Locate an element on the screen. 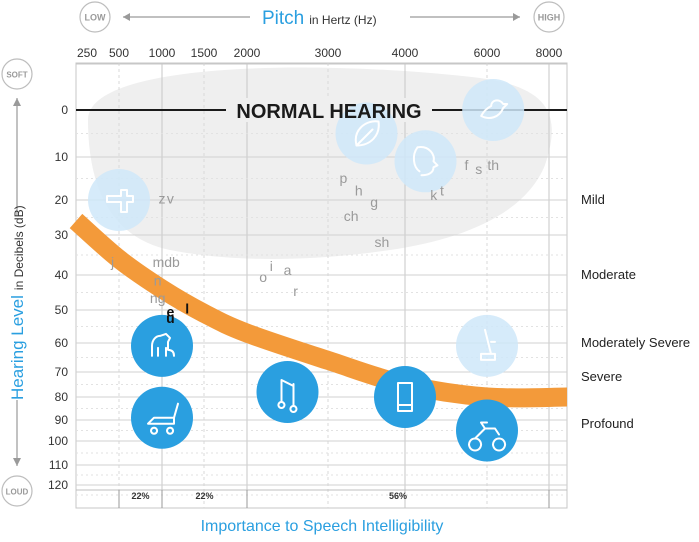  pitch-high-label: HIGH is located at coordinates (549, 18).